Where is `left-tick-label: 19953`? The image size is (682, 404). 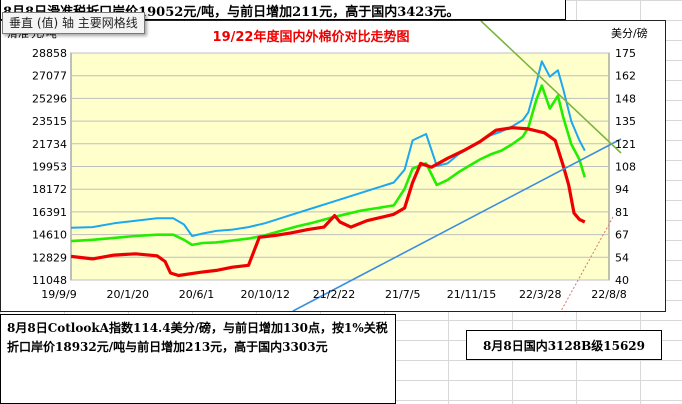 left-tick-label: 19953 is located at coordinates (49, 167).